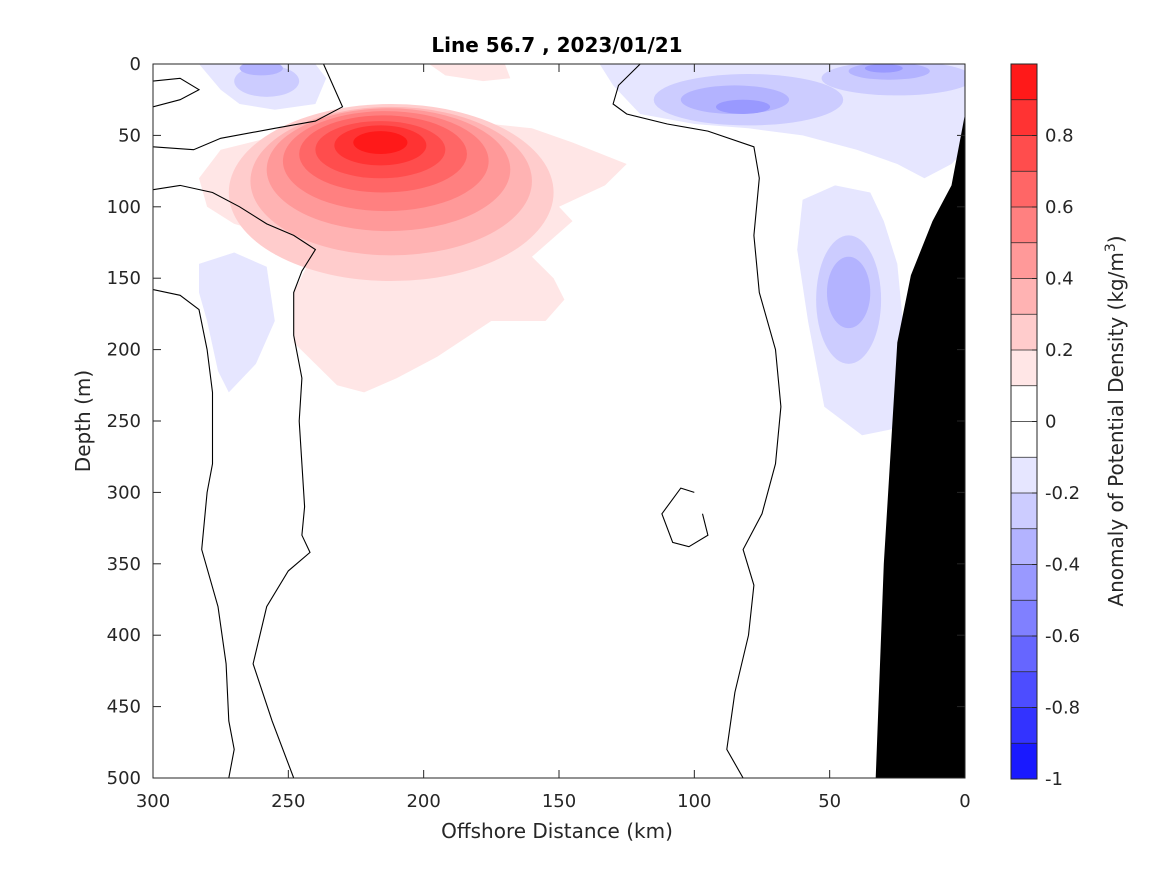 The image size is (1167, 875). Describe the element at coordinates (124, 350) in the screenshot. I see `y-tick-label: 200` at that location.